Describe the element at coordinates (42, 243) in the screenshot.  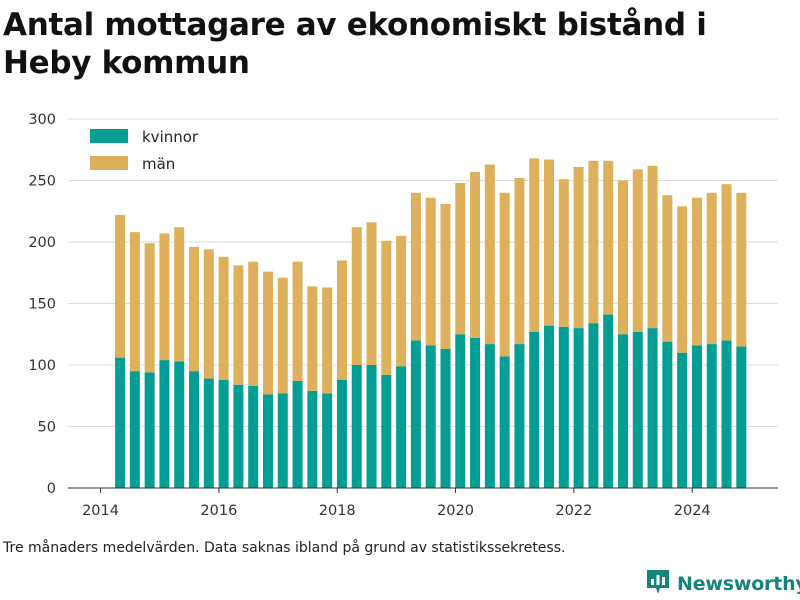
I see `y-tick-label: 200` at that location.